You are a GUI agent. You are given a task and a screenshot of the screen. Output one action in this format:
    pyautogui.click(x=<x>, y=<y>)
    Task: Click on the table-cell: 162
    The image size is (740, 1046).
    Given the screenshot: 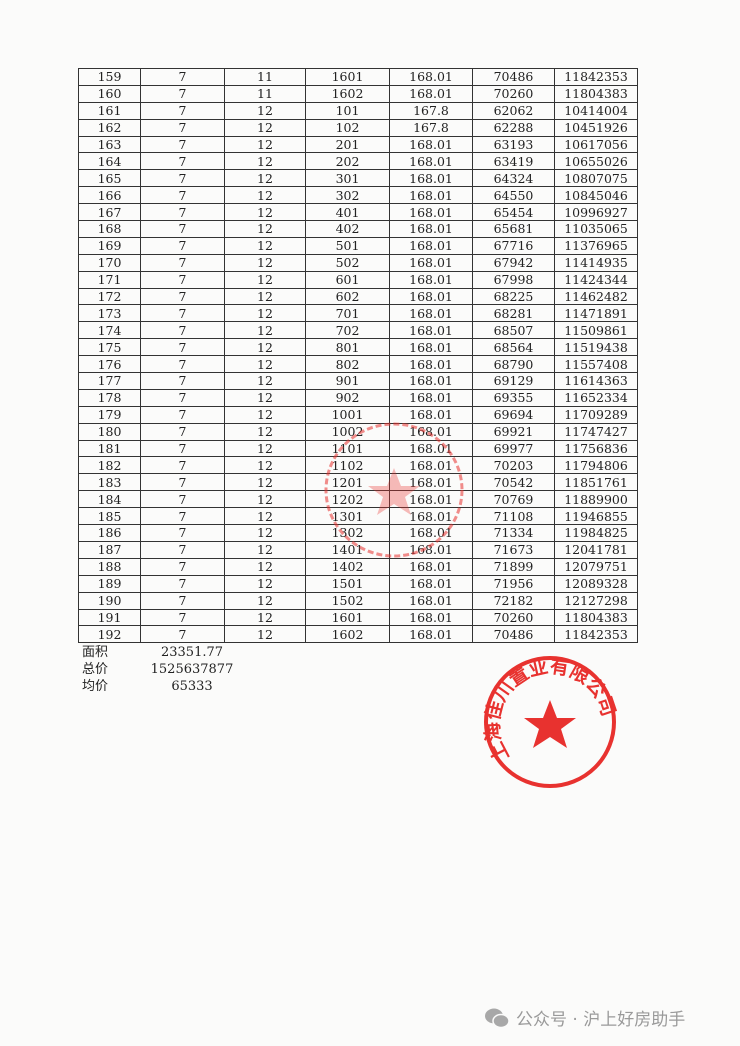 What is the action you would take?
    pyautogui.click(x=109, y=127)
    